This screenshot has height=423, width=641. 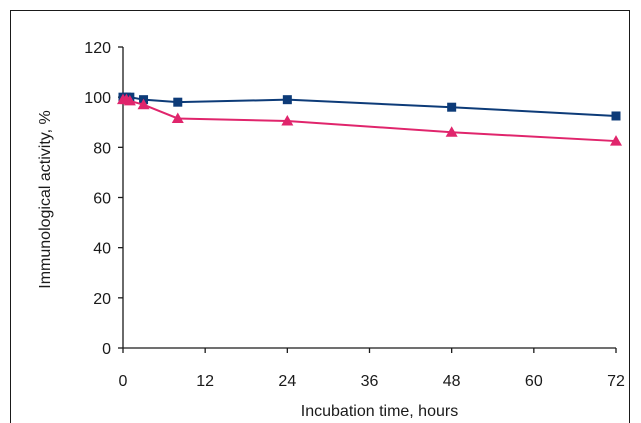 I want to click on y-tick-label: 40, so click(x=102, y=249).